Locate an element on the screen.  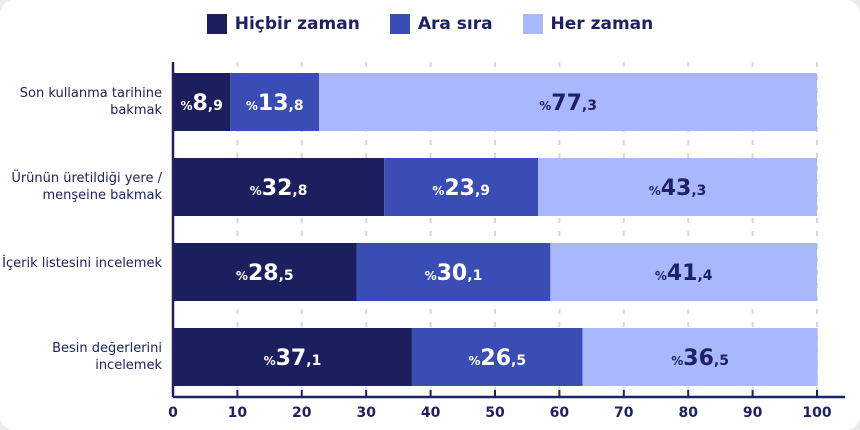
data-label: %26,5 is located at coordinates (497, 358).